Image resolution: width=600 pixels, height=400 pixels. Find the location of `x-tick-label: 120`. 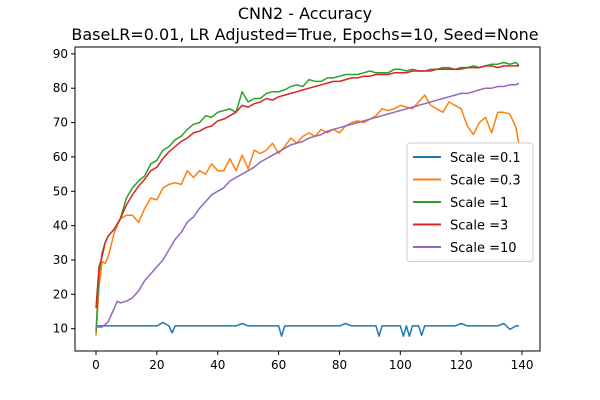

x-tick-label: 120 is located at coordinates (461, 365).